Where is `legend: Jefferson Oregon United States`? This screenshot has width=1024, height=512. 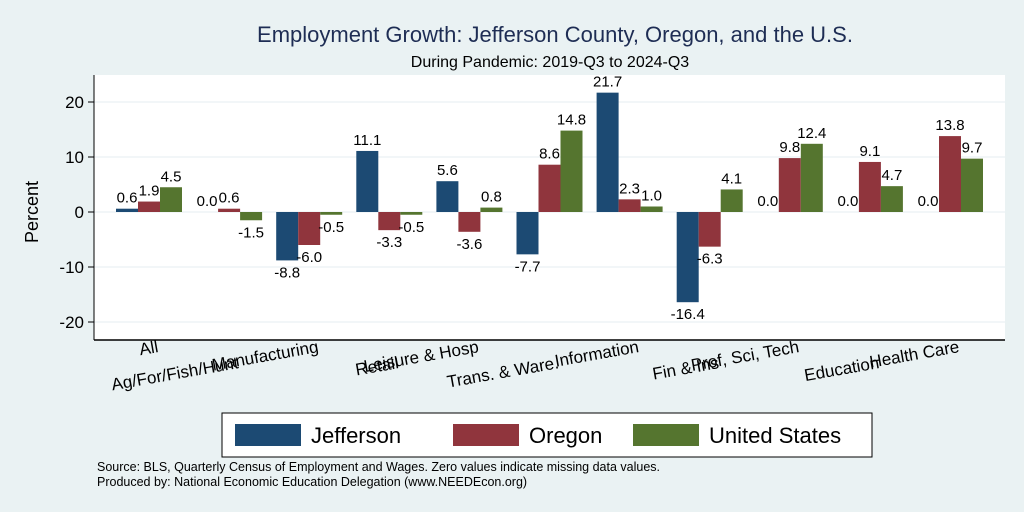 legend: Jefferson Oregon United States is located at coordinates (547, 435).